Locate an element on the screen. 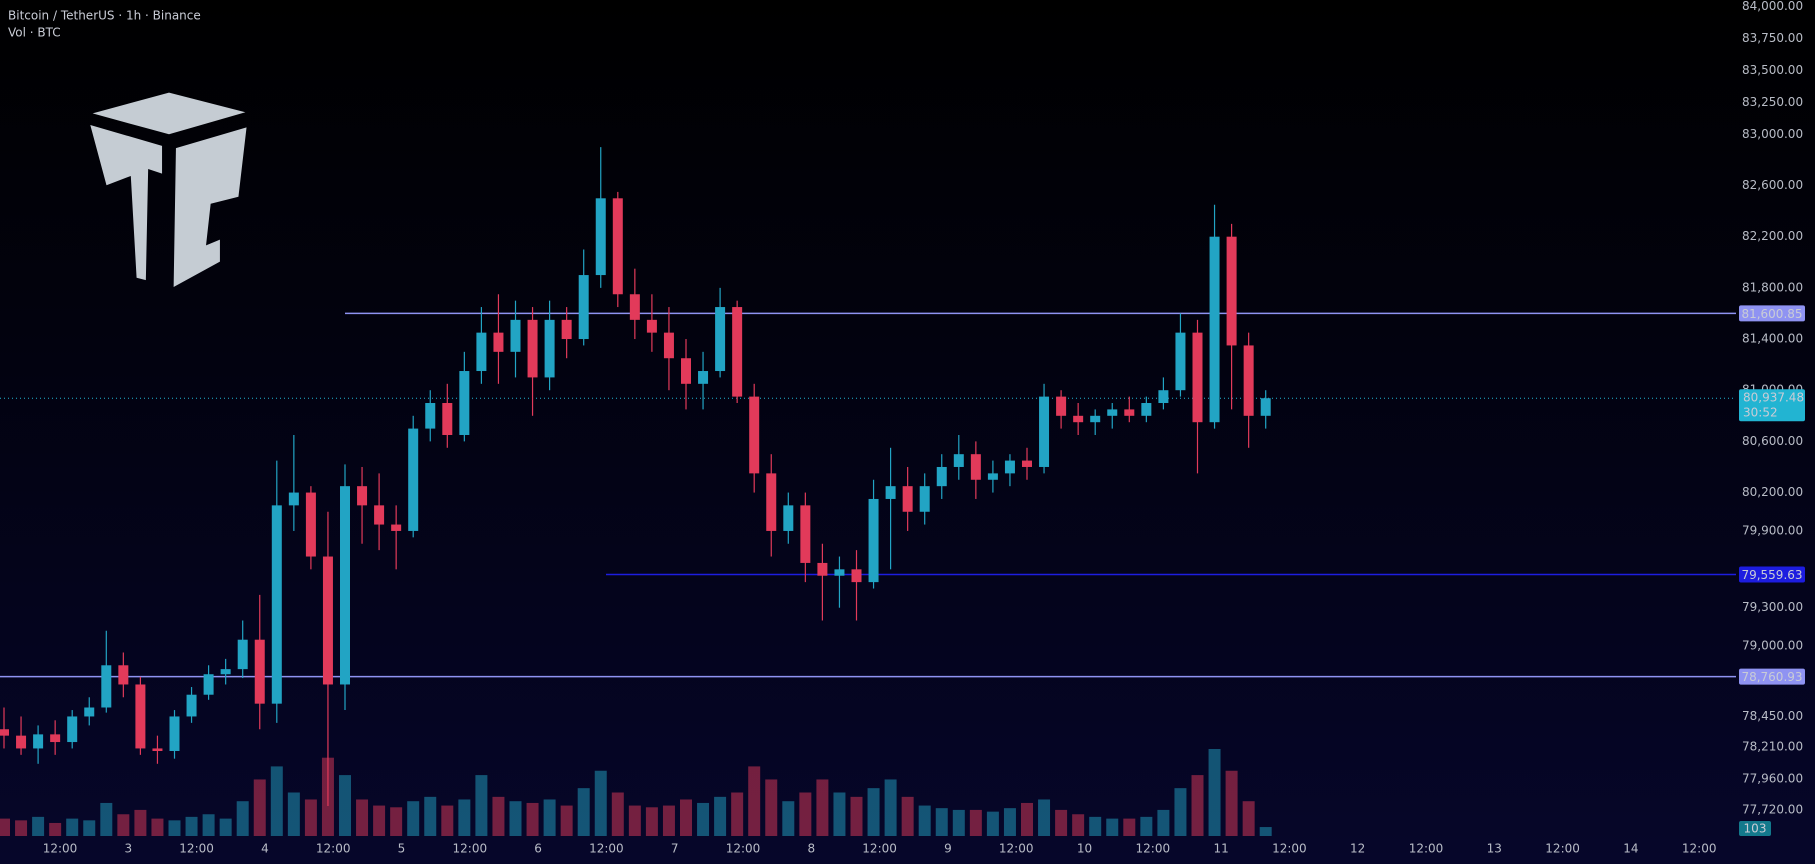  x-tick-label: 13 is located at coordinates (1494, 849).